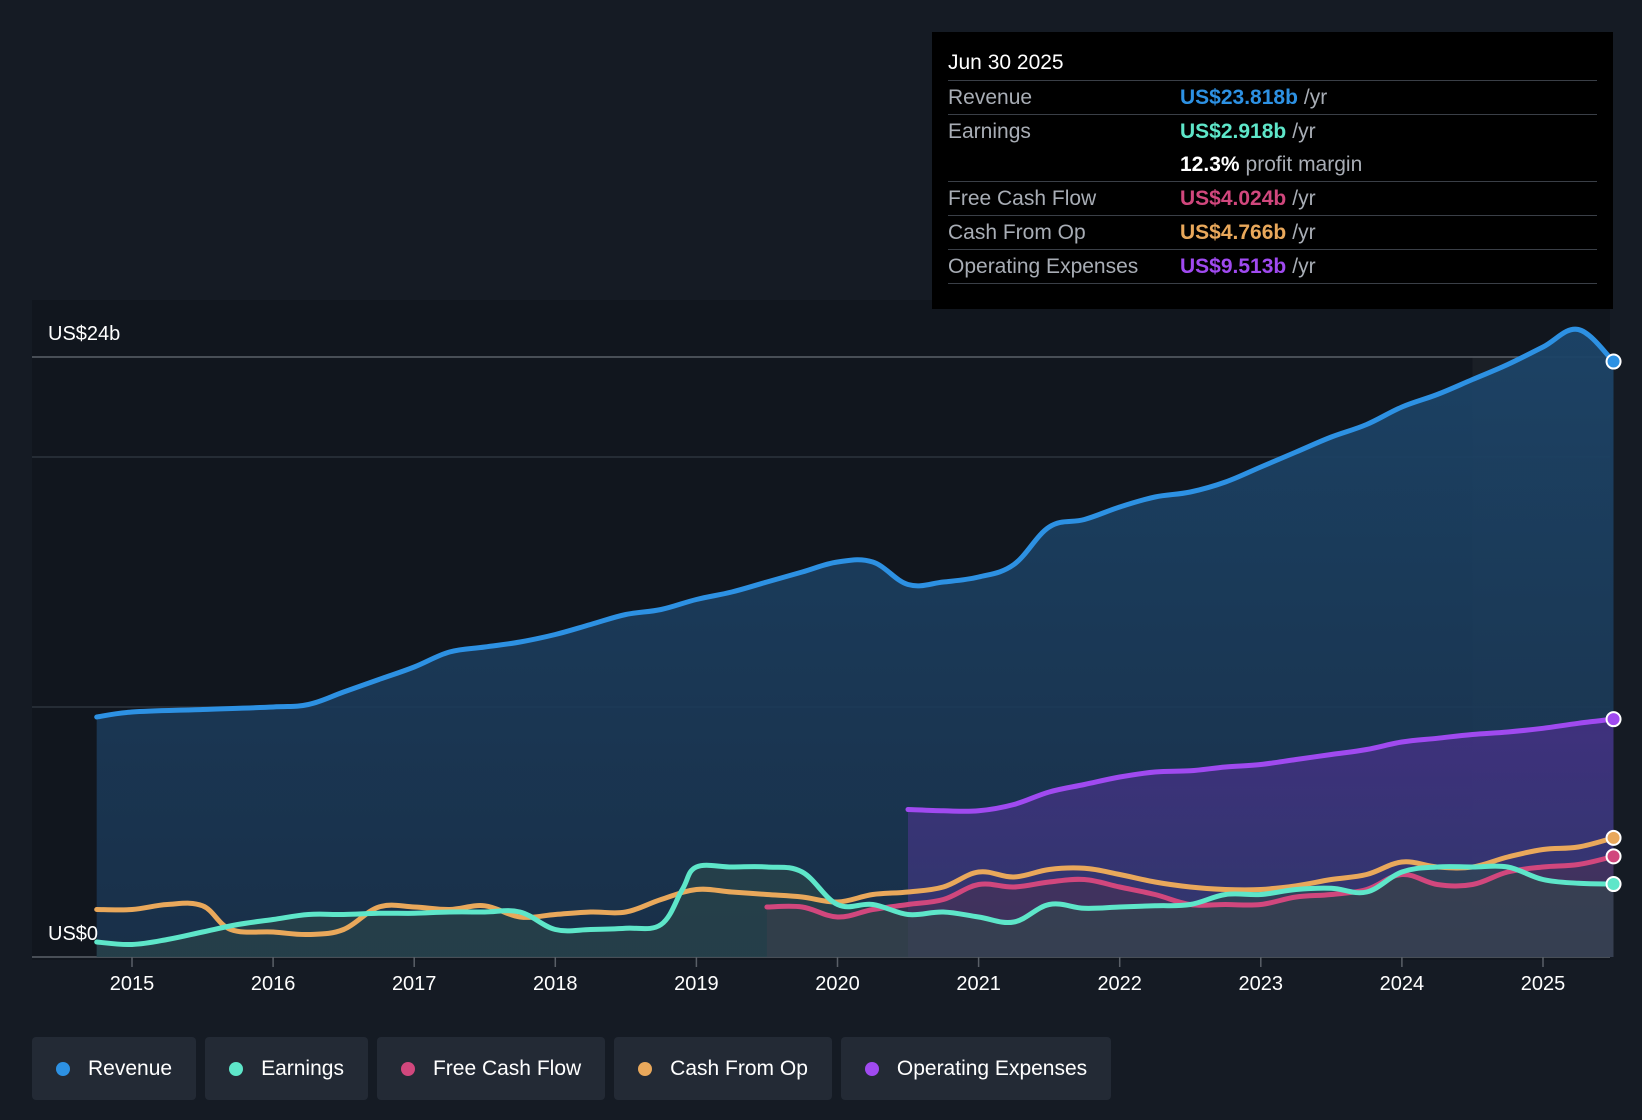 The width and height of the screenshot is (1642, 1120). What do you see at coordinates (1613, 623) in the screenshot?
I see `series-endpoints` at bounding box center [1613, 623].